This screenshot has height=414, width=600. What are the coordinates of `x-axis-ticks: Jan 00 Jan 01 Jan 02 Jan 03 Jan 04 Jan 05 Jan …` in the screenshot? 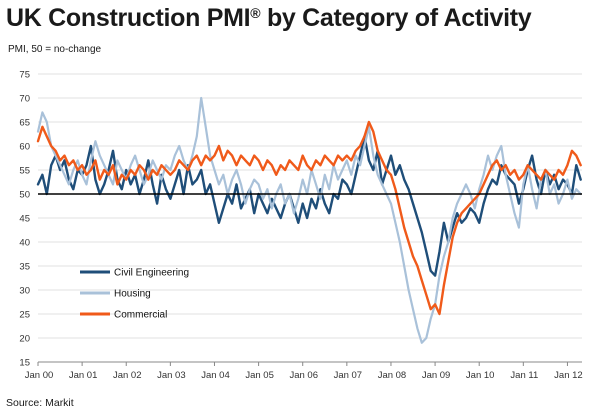 It's located at (304, 371).